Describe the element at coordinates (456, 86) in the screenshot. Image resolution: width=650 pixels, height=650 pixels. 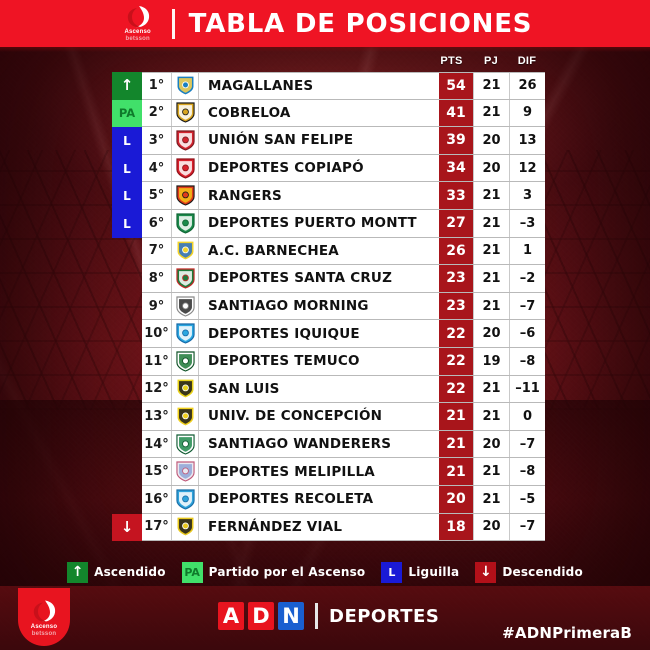
I see `cell-points: 54` at that location.